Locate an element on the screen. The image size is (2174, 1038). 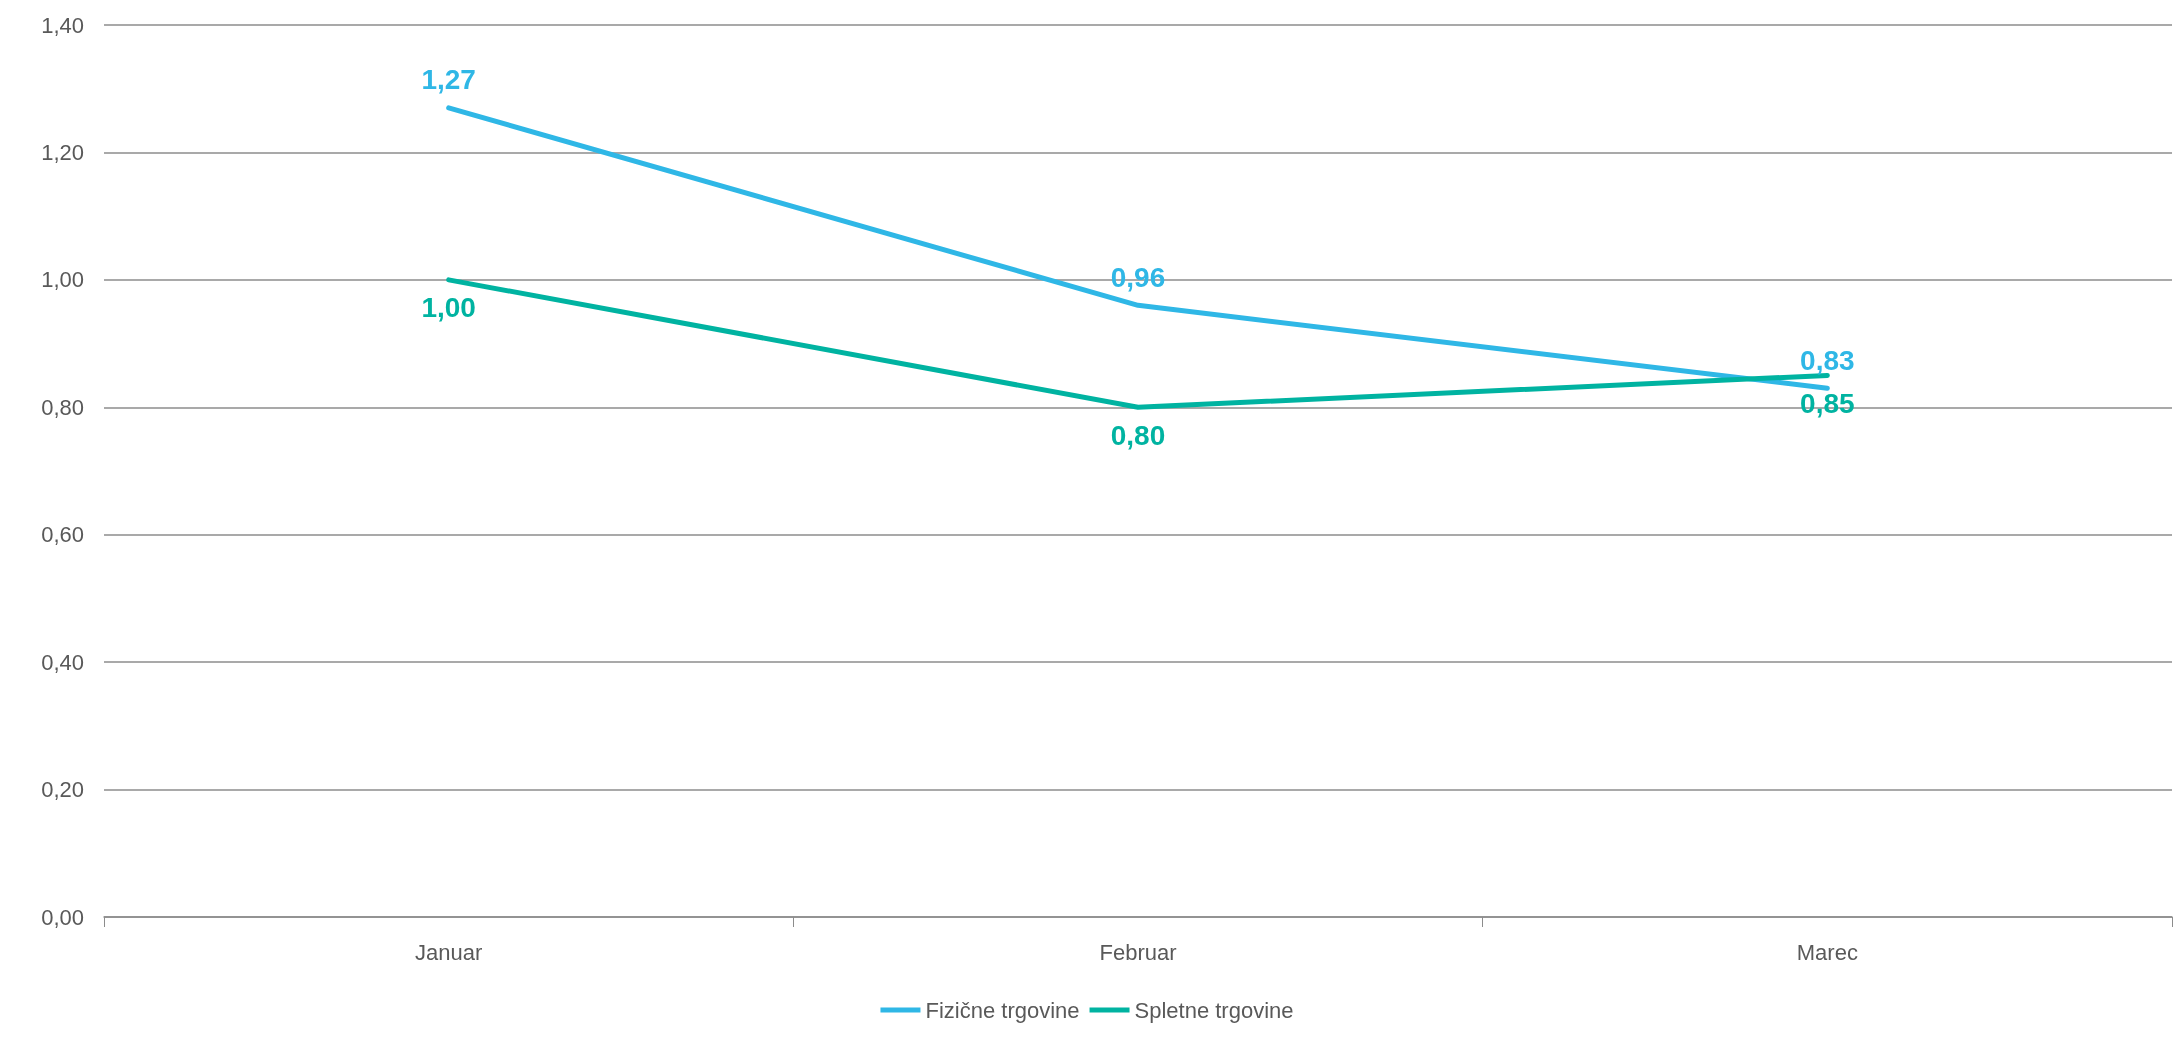
y-tick-label: 1,20 is located at coordinates (62, 152).